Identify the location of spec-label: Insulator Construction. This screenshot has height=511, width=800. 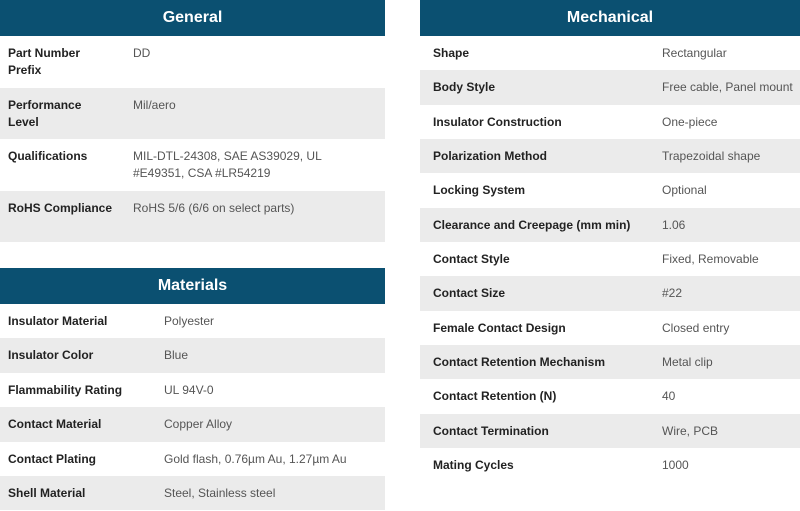
(497, 121).